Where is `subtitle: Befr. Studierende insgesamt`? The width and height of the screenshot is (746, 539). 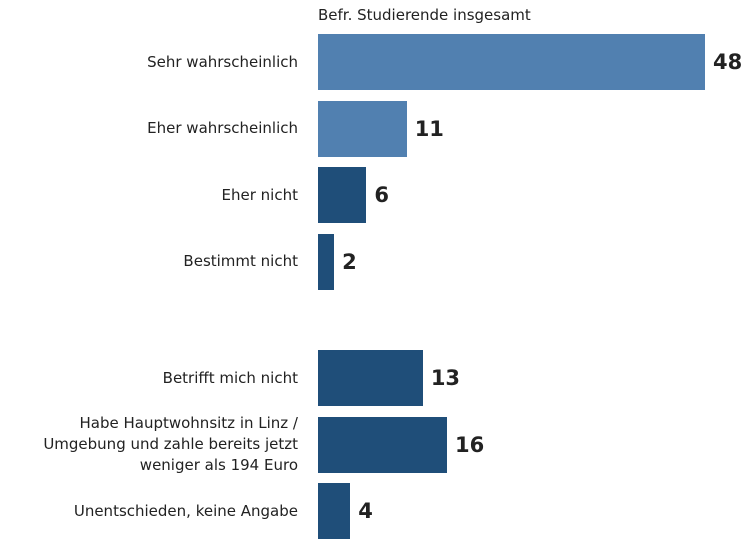 subtitle: Befr. Studierende insgesamt is located at coordinates (424, 15).